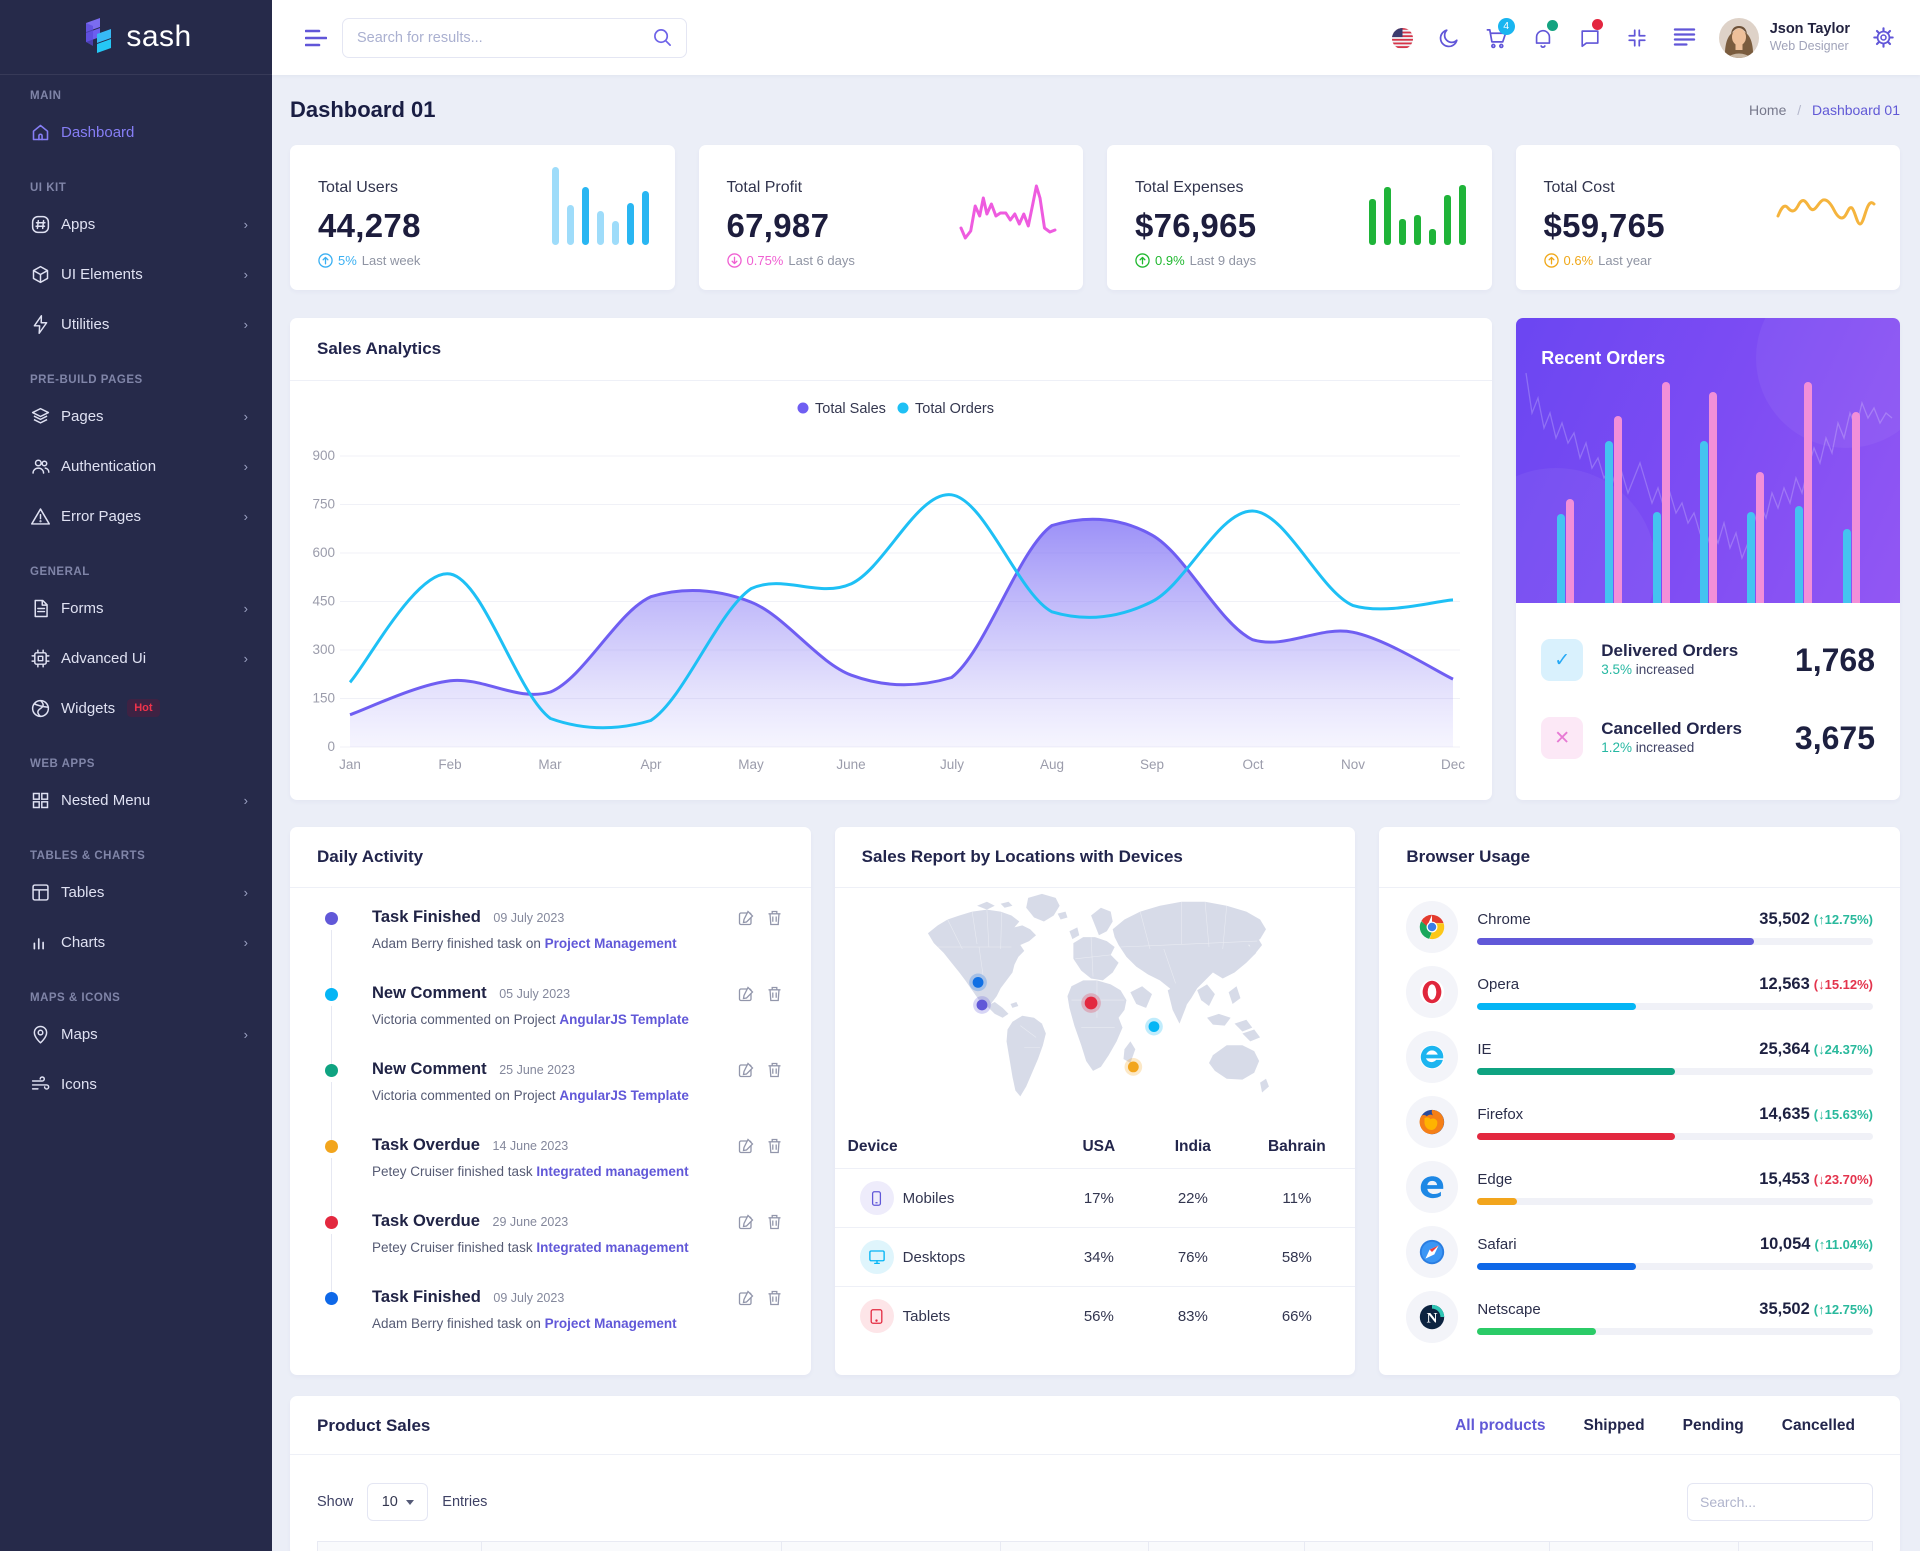 The image size is (1920, 1551). What do you see at coordinates (323, 552) in the screenshot?
I see `svg-text: 600` at bounding box center [323, 552].